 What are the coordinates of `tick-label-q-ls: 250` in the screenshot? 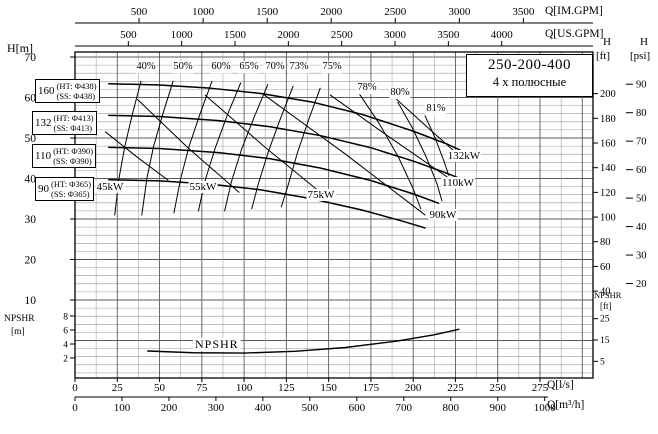 It's located at (497, 388).